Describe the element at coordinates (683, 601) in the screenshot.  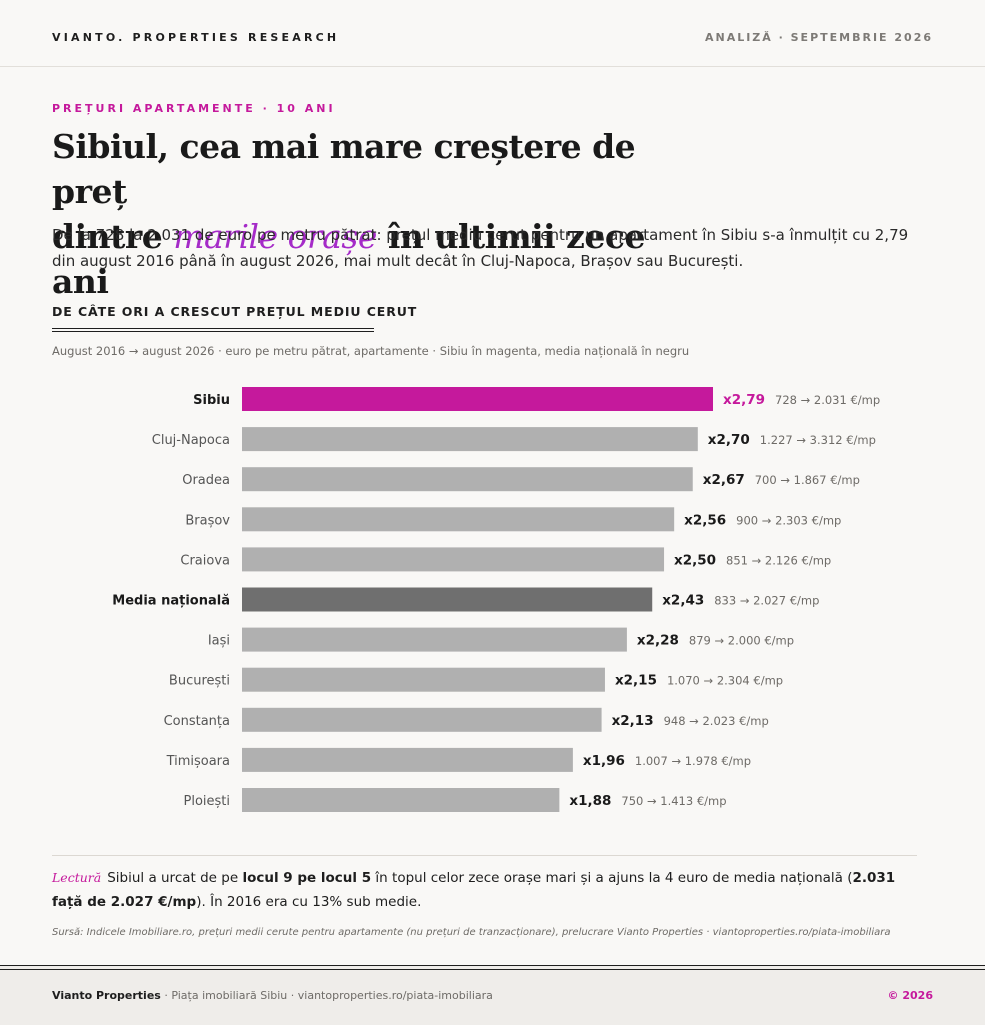
I see `value-label: x2,43` at that location.